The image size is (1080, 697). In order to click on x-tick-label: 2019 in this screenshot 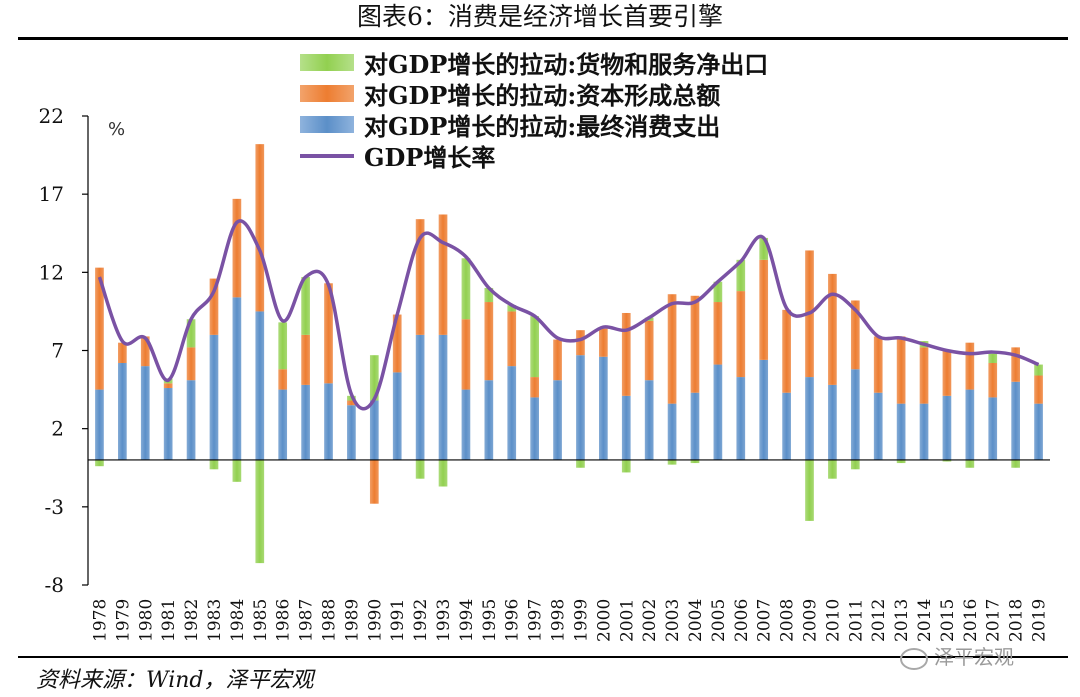, I will do `click(1040, 620)`.